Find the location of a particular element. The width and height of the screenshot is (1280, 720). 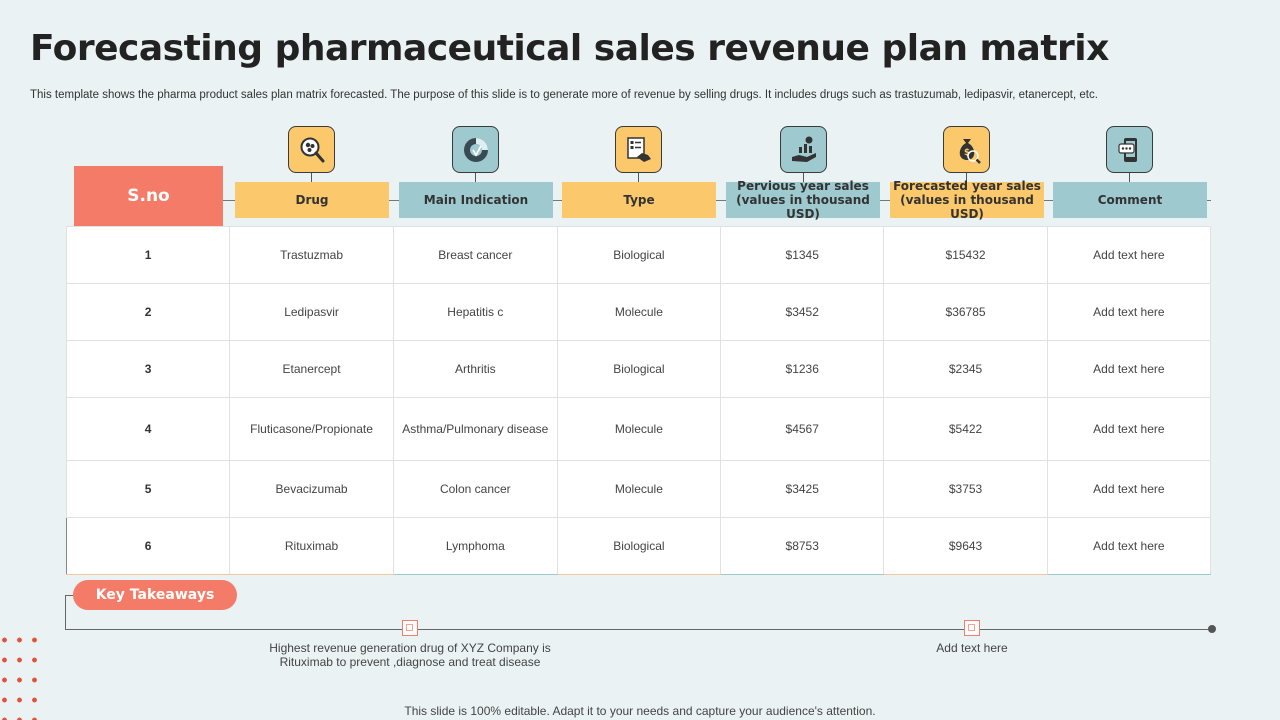

indication-cell: Lymphoma is located at coordinates (475, 546).